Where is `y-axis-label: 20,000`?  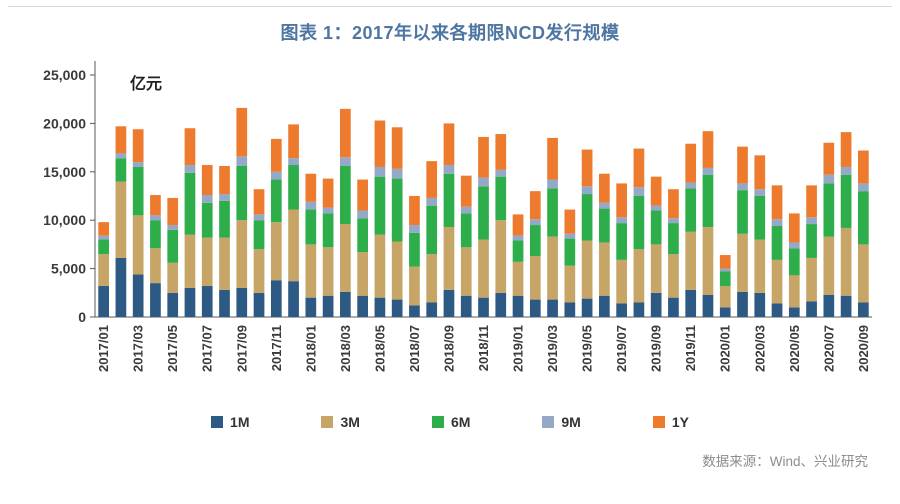
y-axis-label: 20,000 is located at coordinates (64, 123).